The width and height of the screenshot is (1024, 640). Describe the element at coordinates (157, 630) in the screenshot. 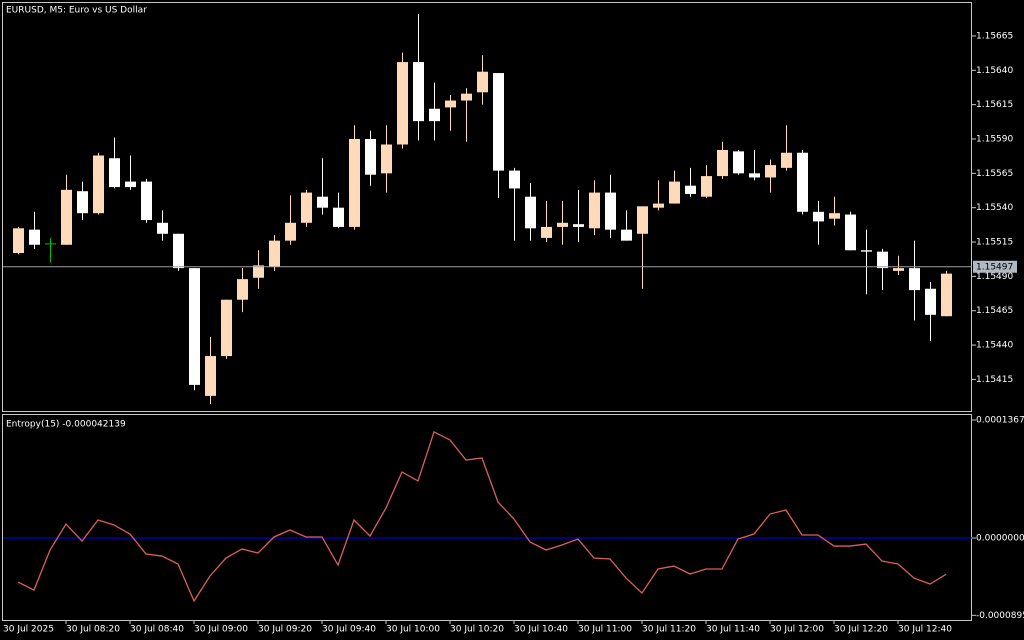

I see `x-tick-label: 30 Jul 08:40` at that location.